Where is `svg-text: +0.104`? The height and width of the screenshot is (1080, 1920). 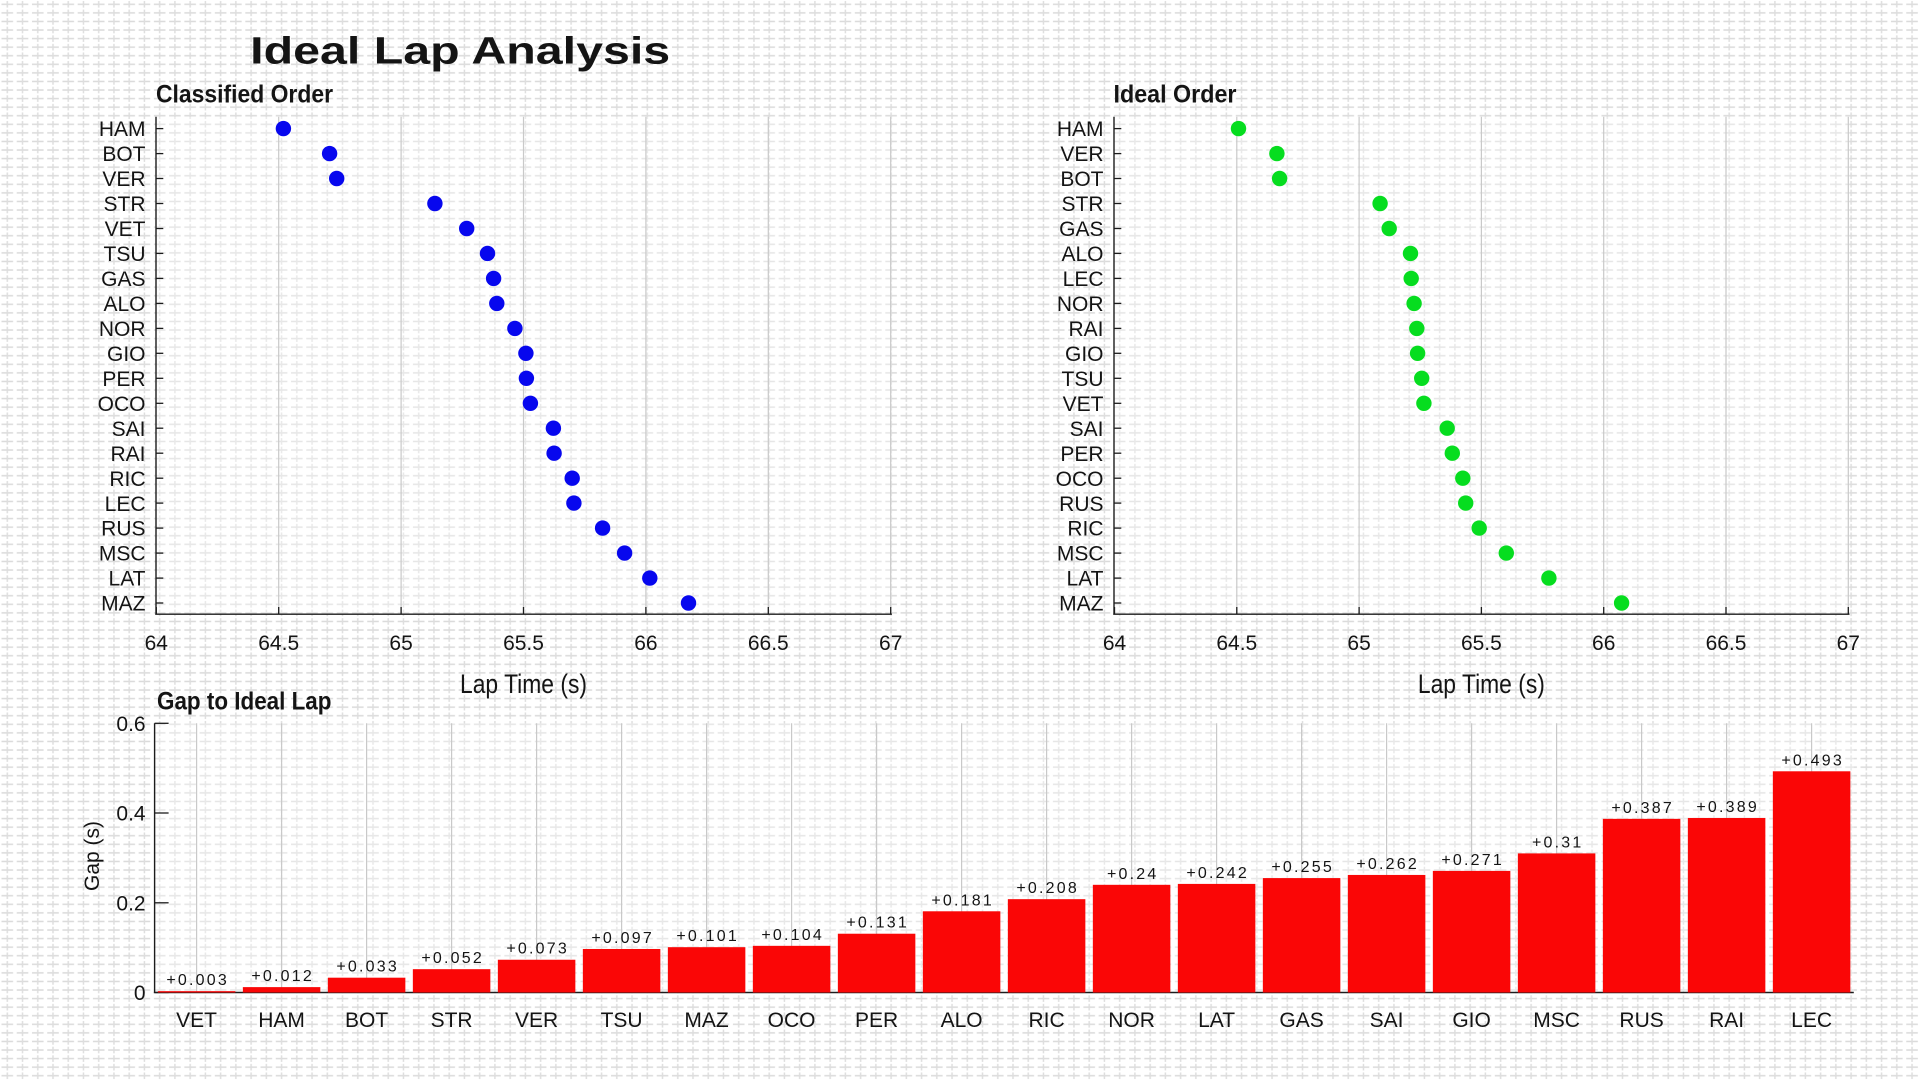 svg-text: +0.104 is located at coordinates (792, 935).